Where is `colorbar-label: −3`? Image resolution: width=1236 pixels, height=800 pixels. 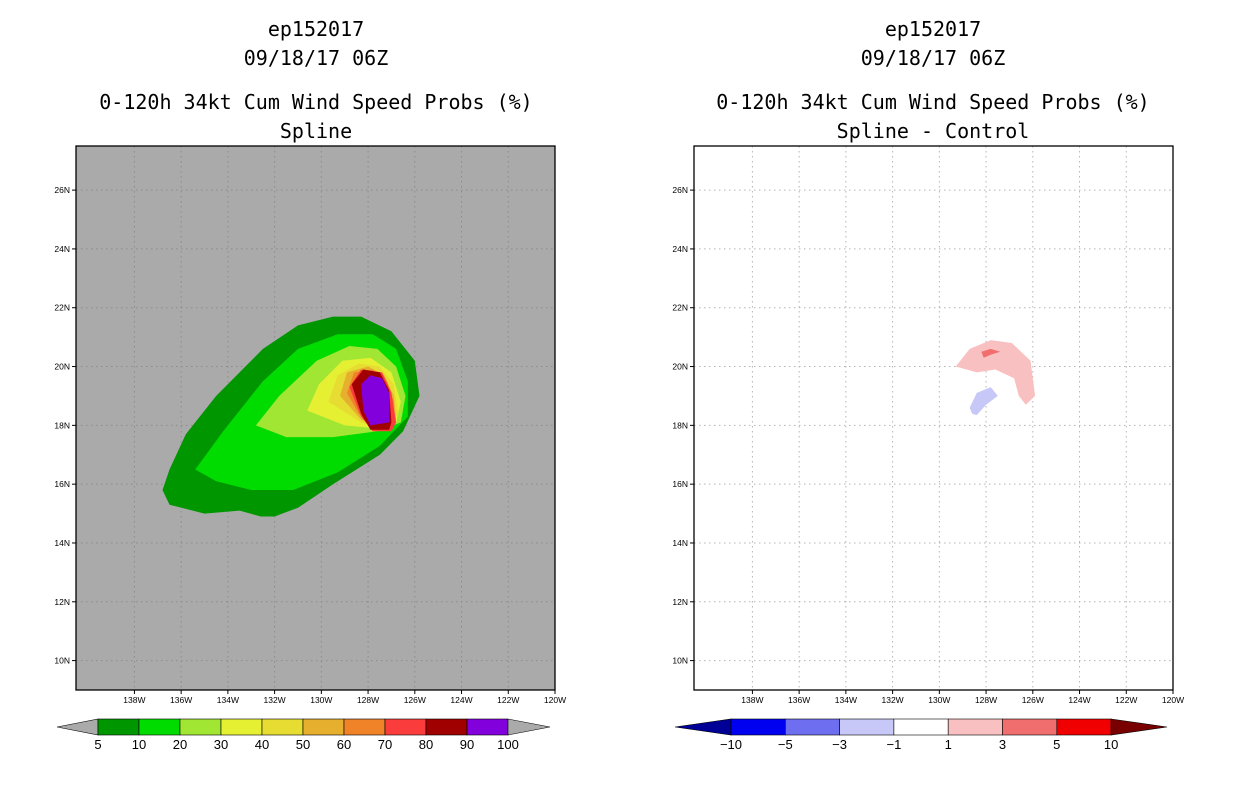
colorbar-label: −3 is located at coordinates (839, 744).